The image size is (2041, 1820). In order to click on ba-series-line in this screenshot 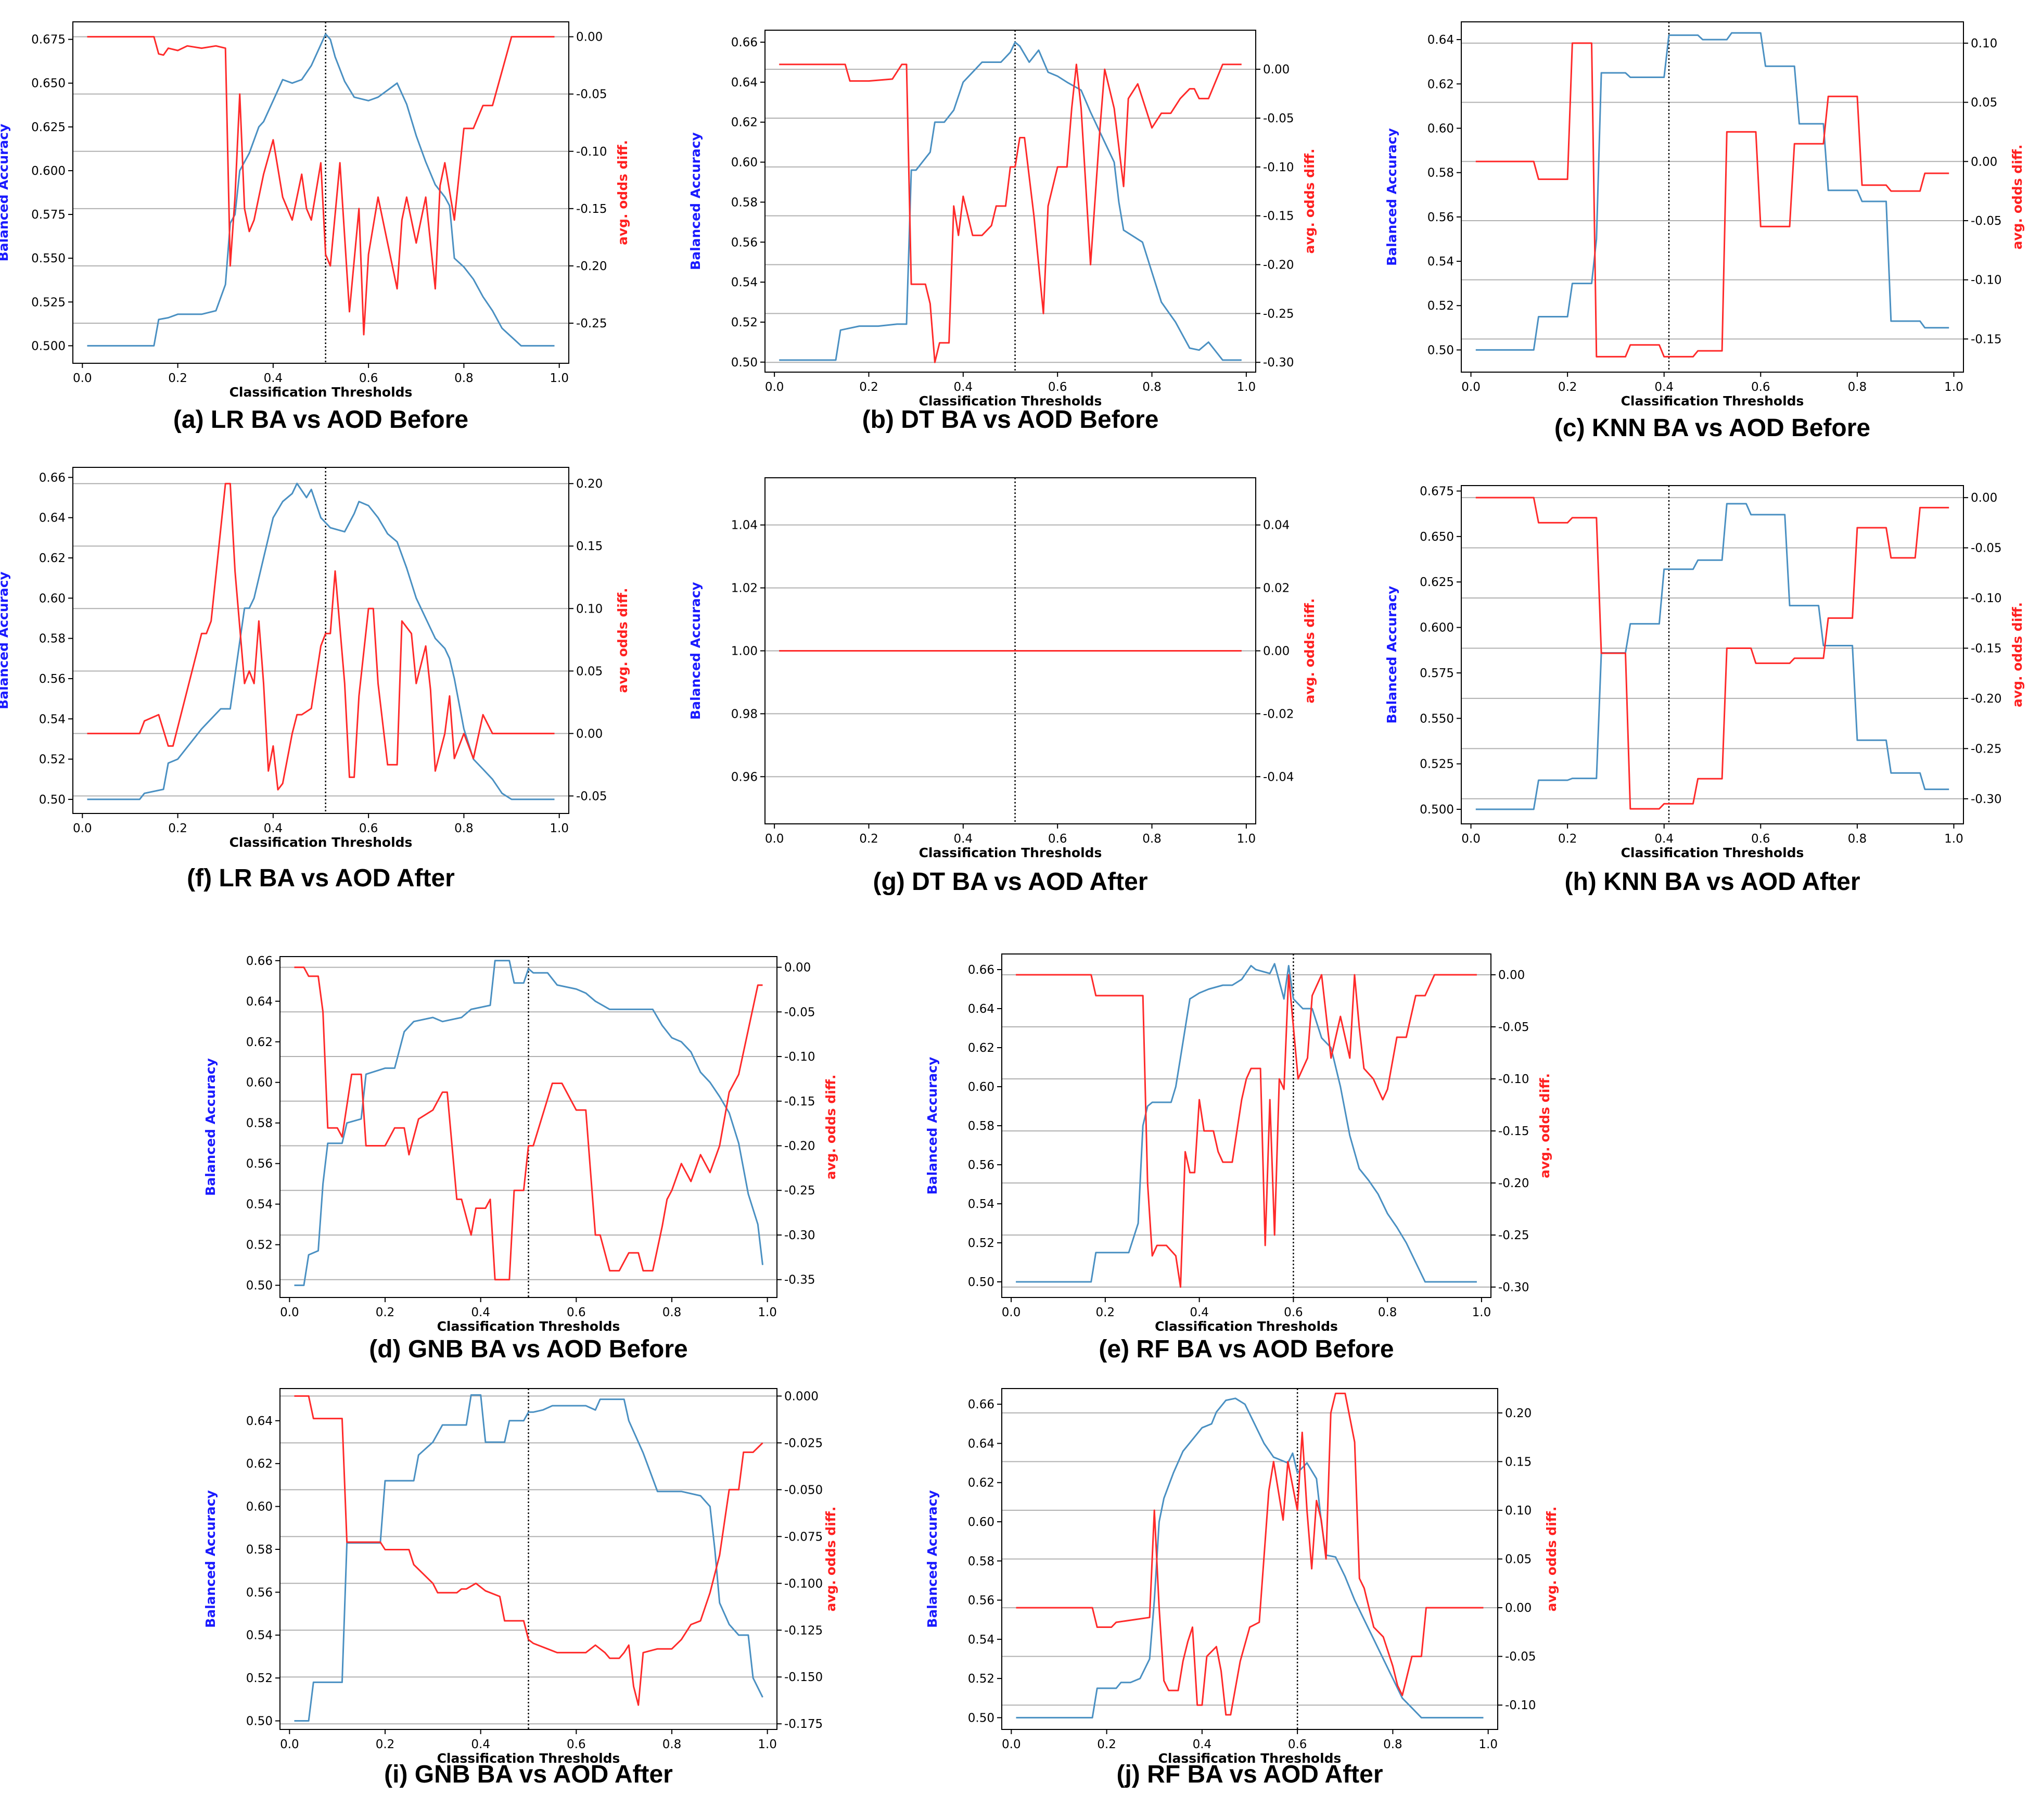, I will do `click(321, 190)`.